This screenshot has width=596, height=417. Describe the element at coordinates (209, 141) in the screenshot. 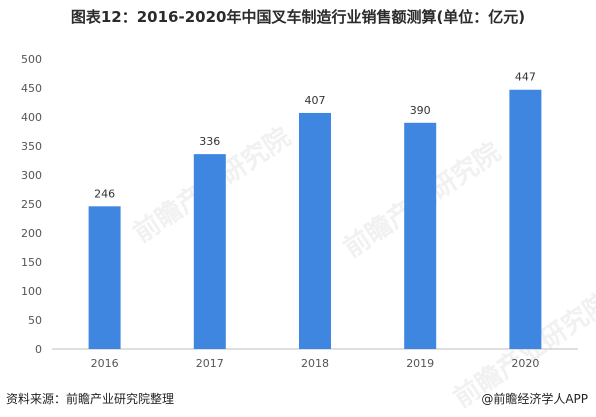

I see `data-label: 336` at that location.